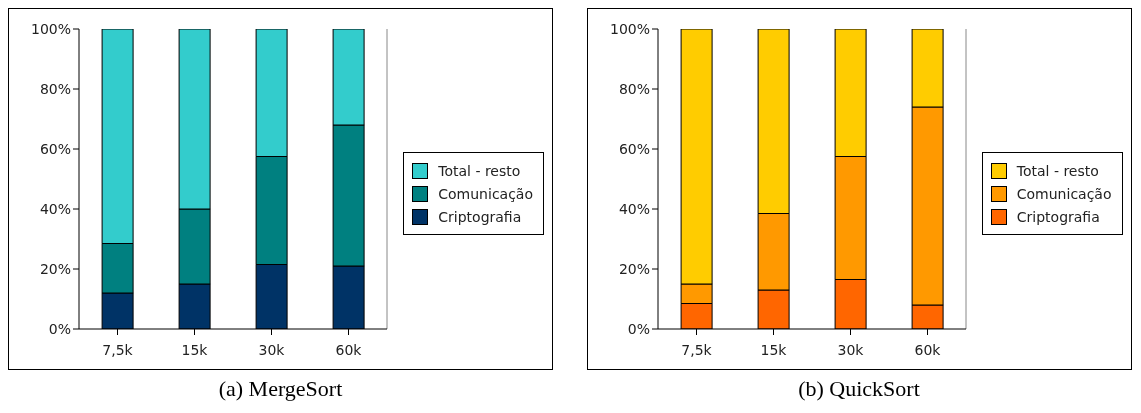 The width and height of the screenshot is (1141, 413). I want to click on text: (b) QuickSort, so click(859, 389).